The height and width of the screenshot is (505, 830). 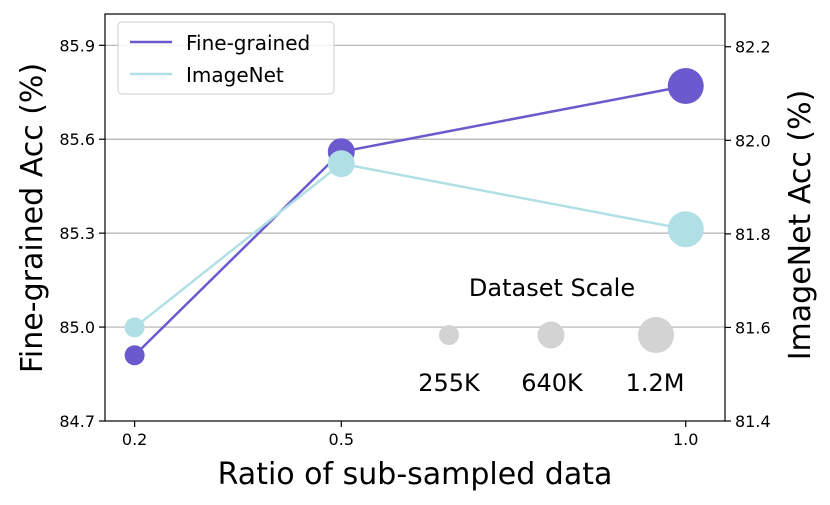 I want to click on size-legend-marker-640k, so click(x=551, y=335).